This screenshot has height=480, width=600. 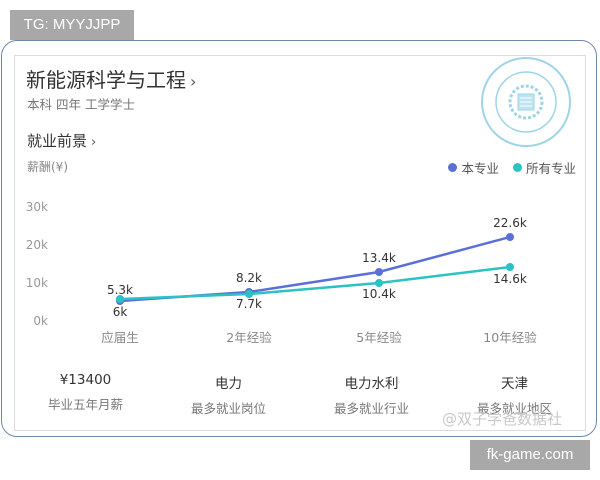 I want to click on data-label: 7.7k, so click(x=249, y=304).